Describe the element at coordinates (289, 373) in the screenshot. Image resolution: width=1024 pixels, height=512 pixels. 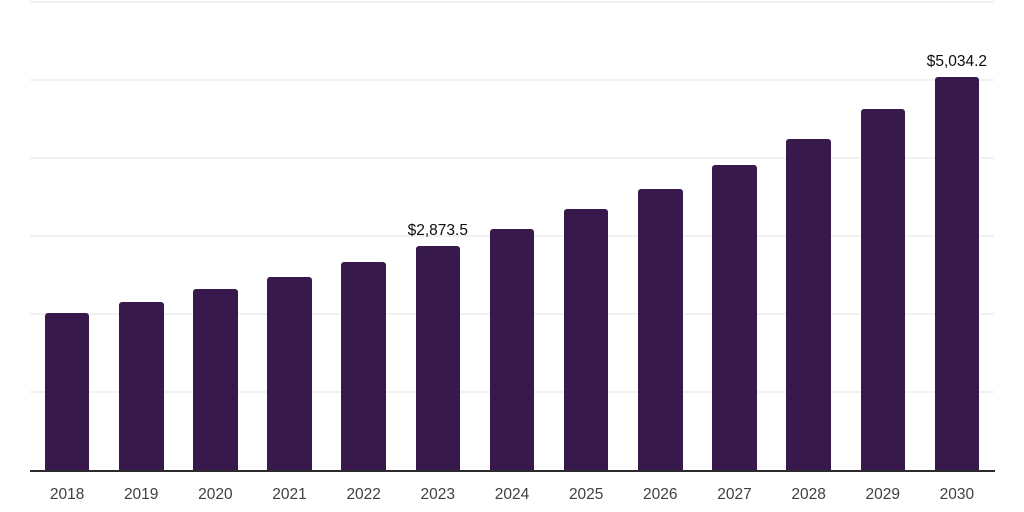
I see `bar-2021` at that location.